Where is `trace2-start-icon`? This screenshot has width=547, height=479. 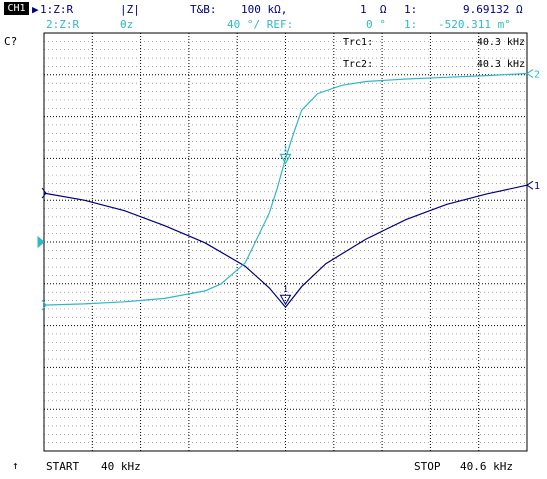 trace2-start-icon is located at coordinates (44, 305).